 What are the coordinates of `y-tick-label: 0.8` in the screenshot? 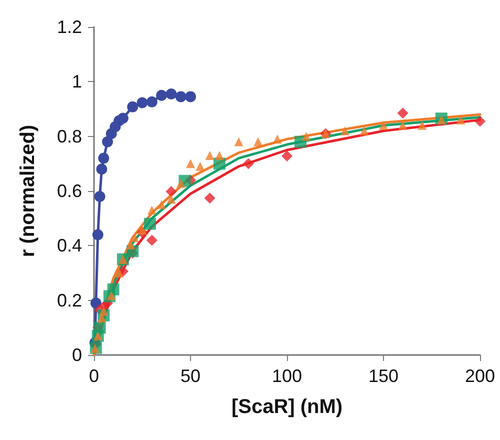 It's located at (69, 136).